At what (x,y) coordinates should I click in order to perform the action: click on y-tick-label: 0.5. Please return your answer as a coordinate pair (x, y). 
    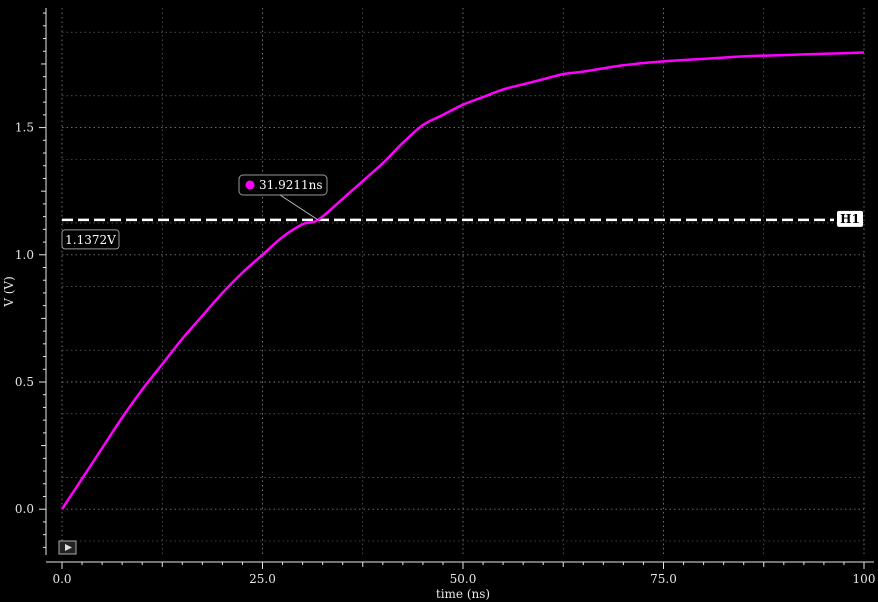
    Looking at the image, I should click on (24, 382).